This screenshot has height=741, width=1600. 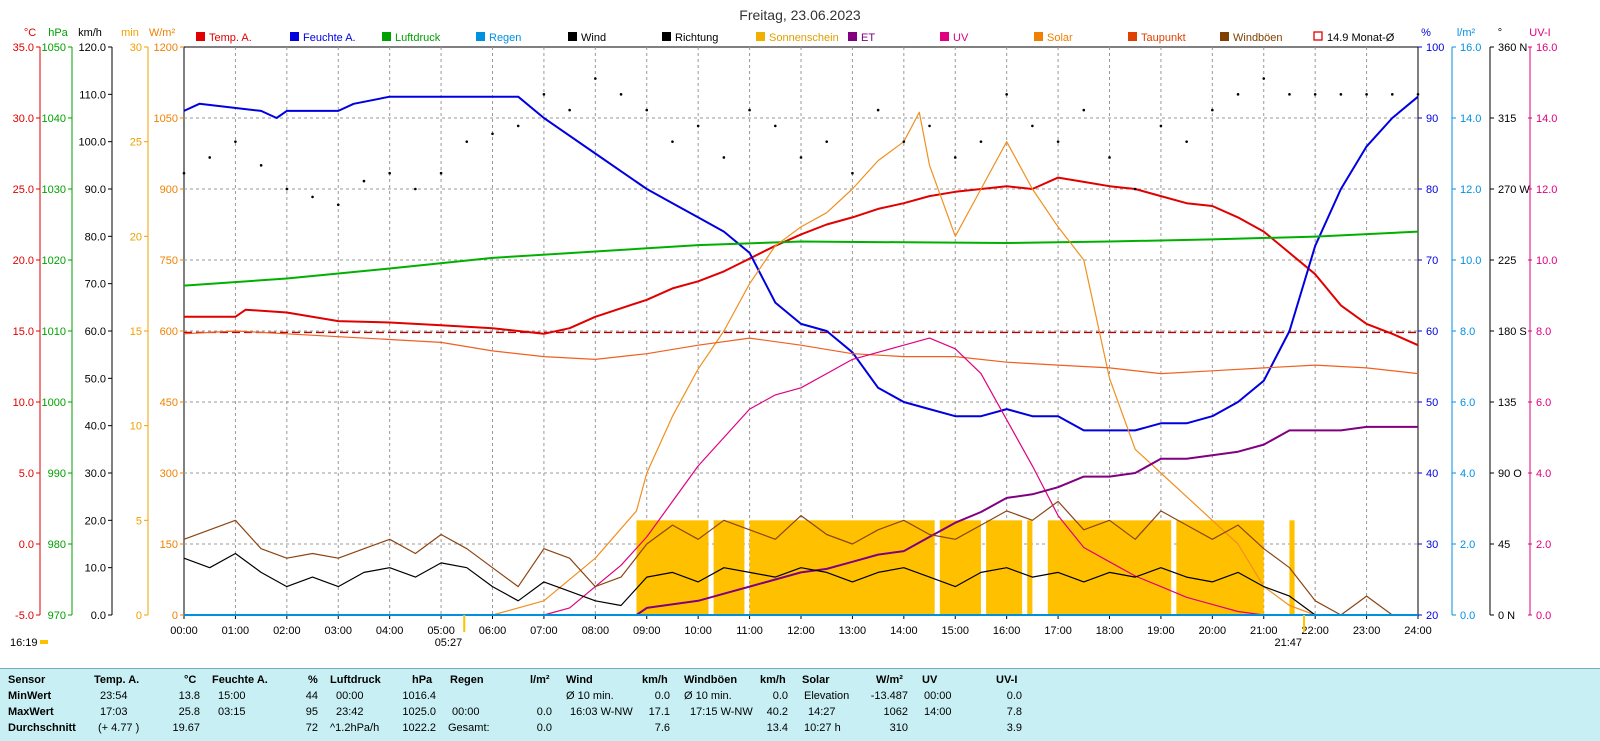 What do you see at coordinates (1466, 33) in the screenshot?
I see `axis-unit: l/m²` at bounding box center [1466, 33].